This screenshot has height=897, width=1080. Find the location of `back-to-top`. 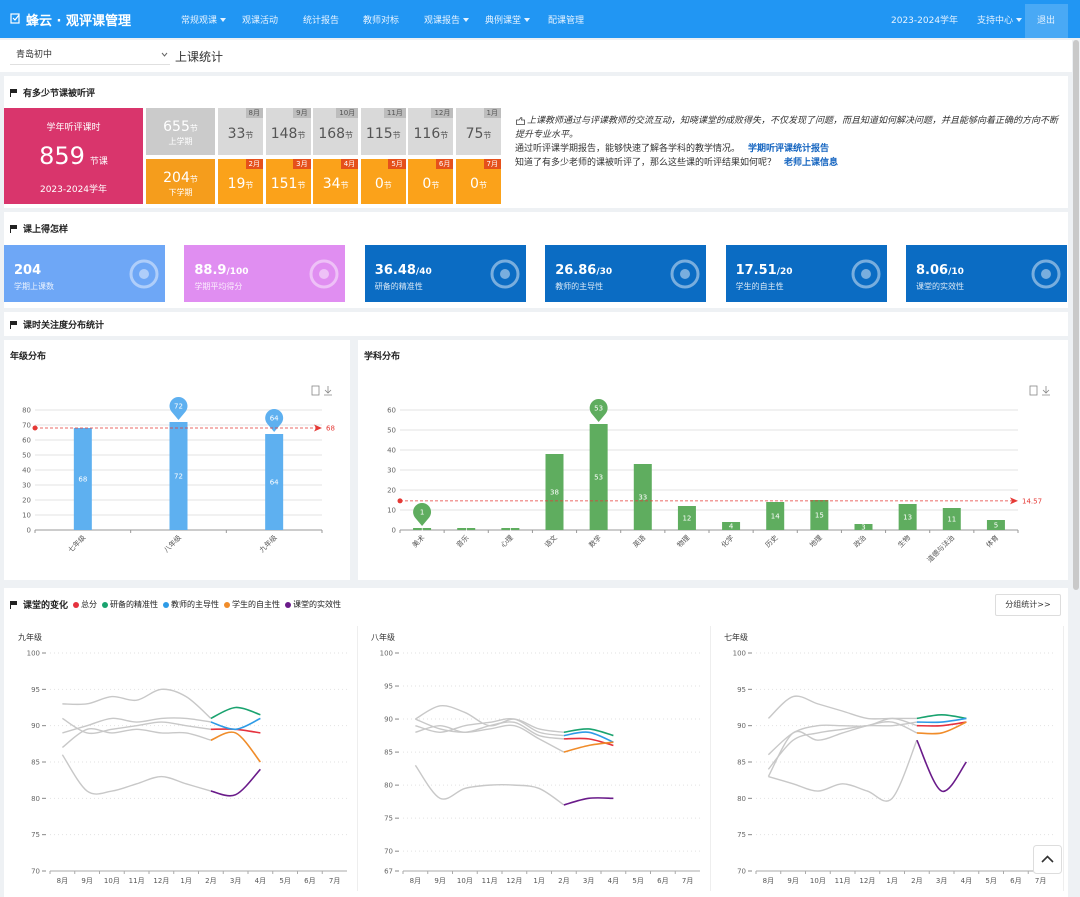

back-to-top is located at coordinates (1047, 859).